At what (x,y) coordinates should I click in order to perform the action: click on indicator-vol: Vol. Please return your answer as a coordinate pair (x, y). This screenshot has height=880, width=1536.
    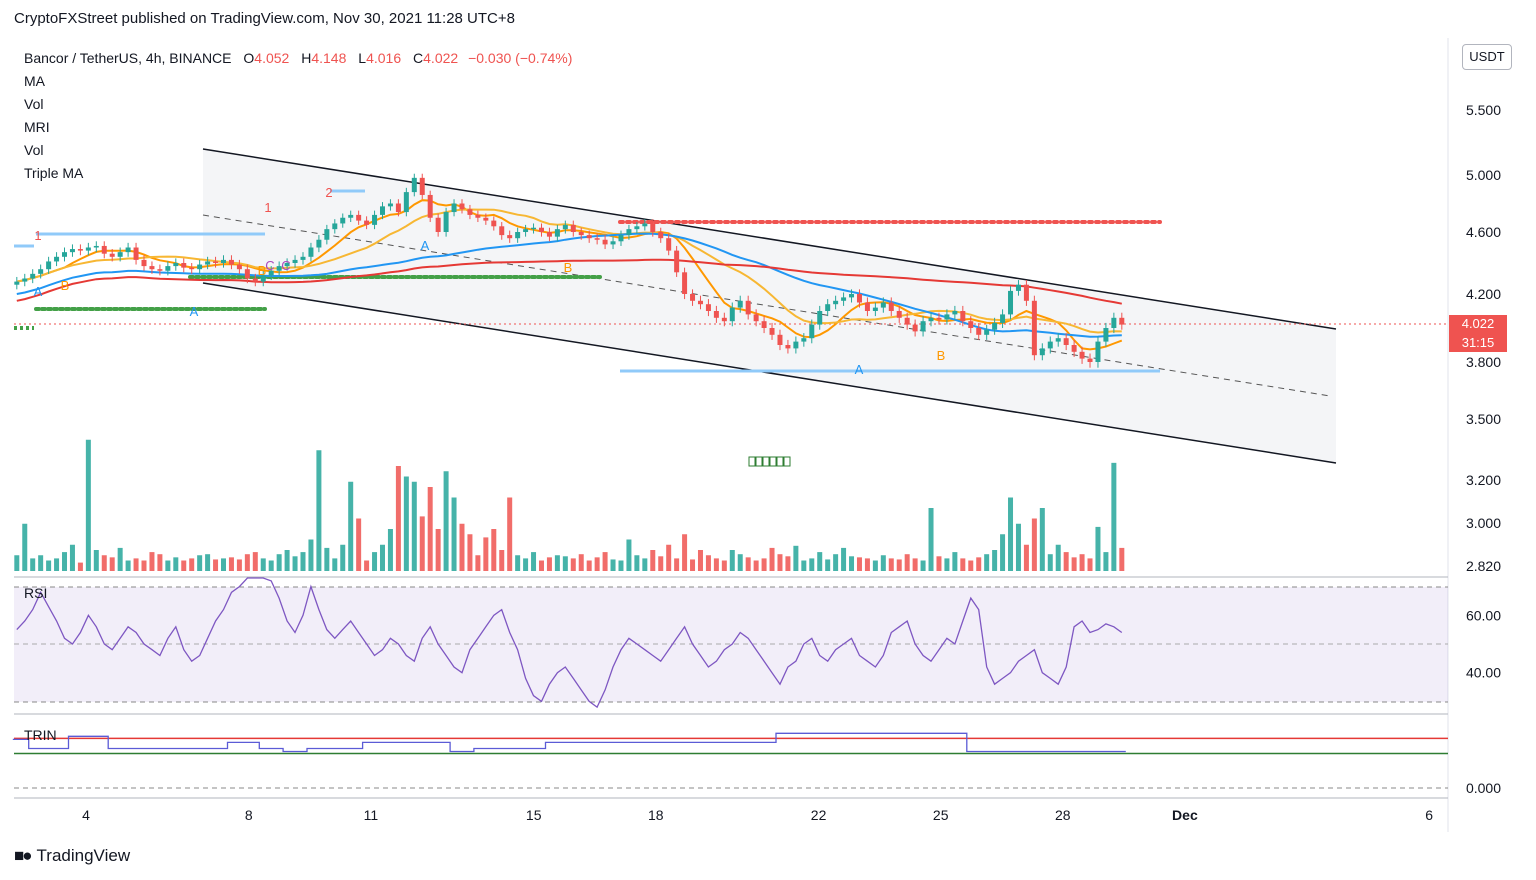
    Looking at the image, I should click on (34, 104).